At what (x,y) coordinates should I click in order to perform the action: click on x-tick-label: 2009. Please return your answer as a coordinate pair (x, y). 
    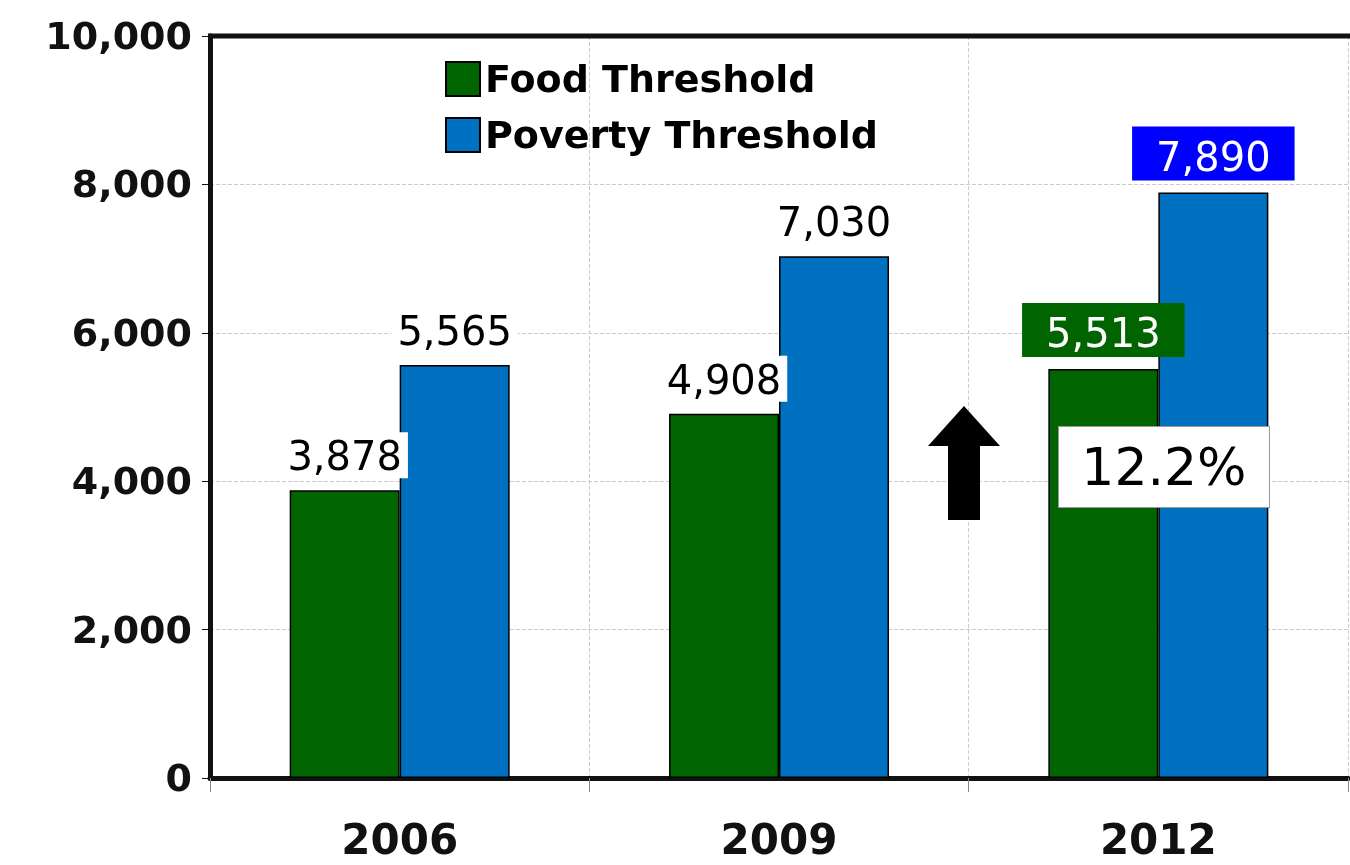
    Looking at the image, I should click on (779, 839).